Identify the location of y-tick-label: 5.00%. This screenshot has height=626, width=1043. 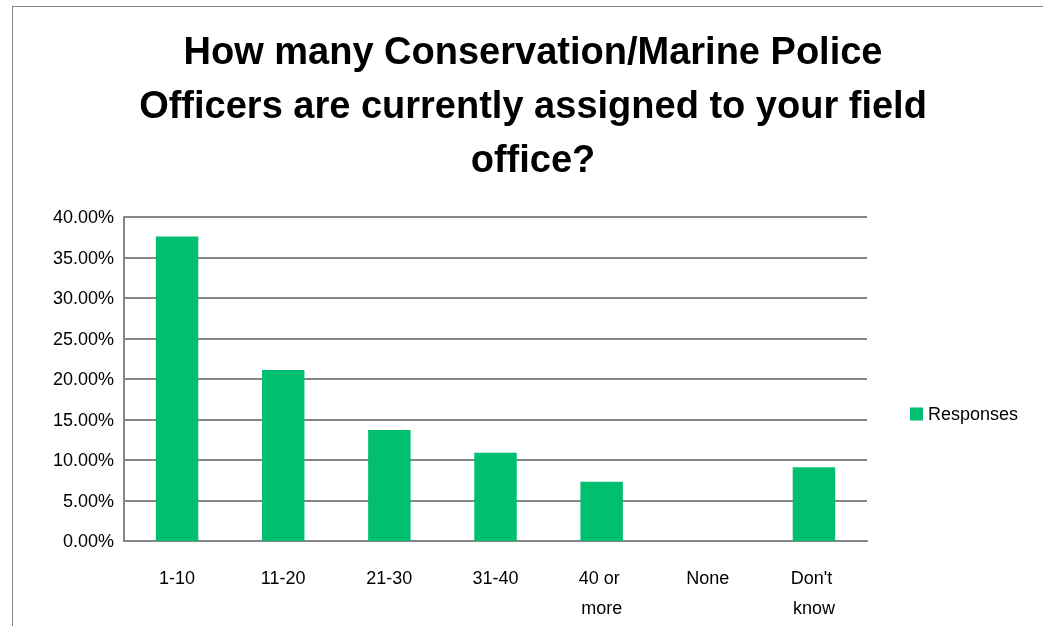
(88, 500).